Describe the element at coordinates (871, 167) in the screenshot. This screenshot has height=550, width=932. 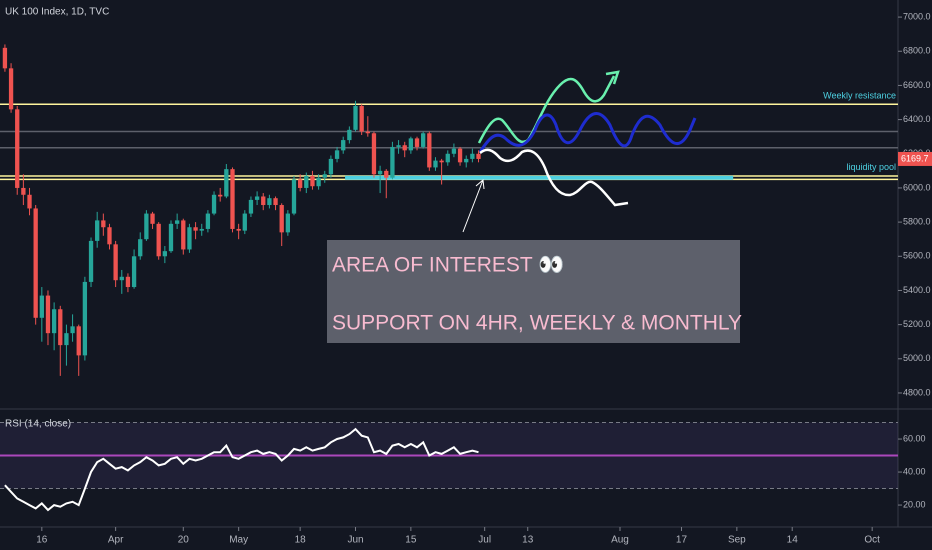
I see `zone-label: liquidity pool` at that location.